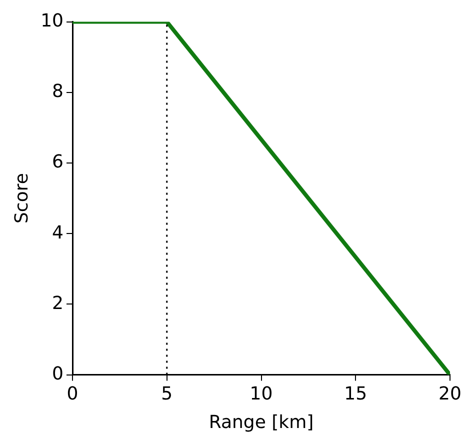  Describe the element at coordinates (58, 373) in the screenshot. I see `y-tick-label: 0` at that location.